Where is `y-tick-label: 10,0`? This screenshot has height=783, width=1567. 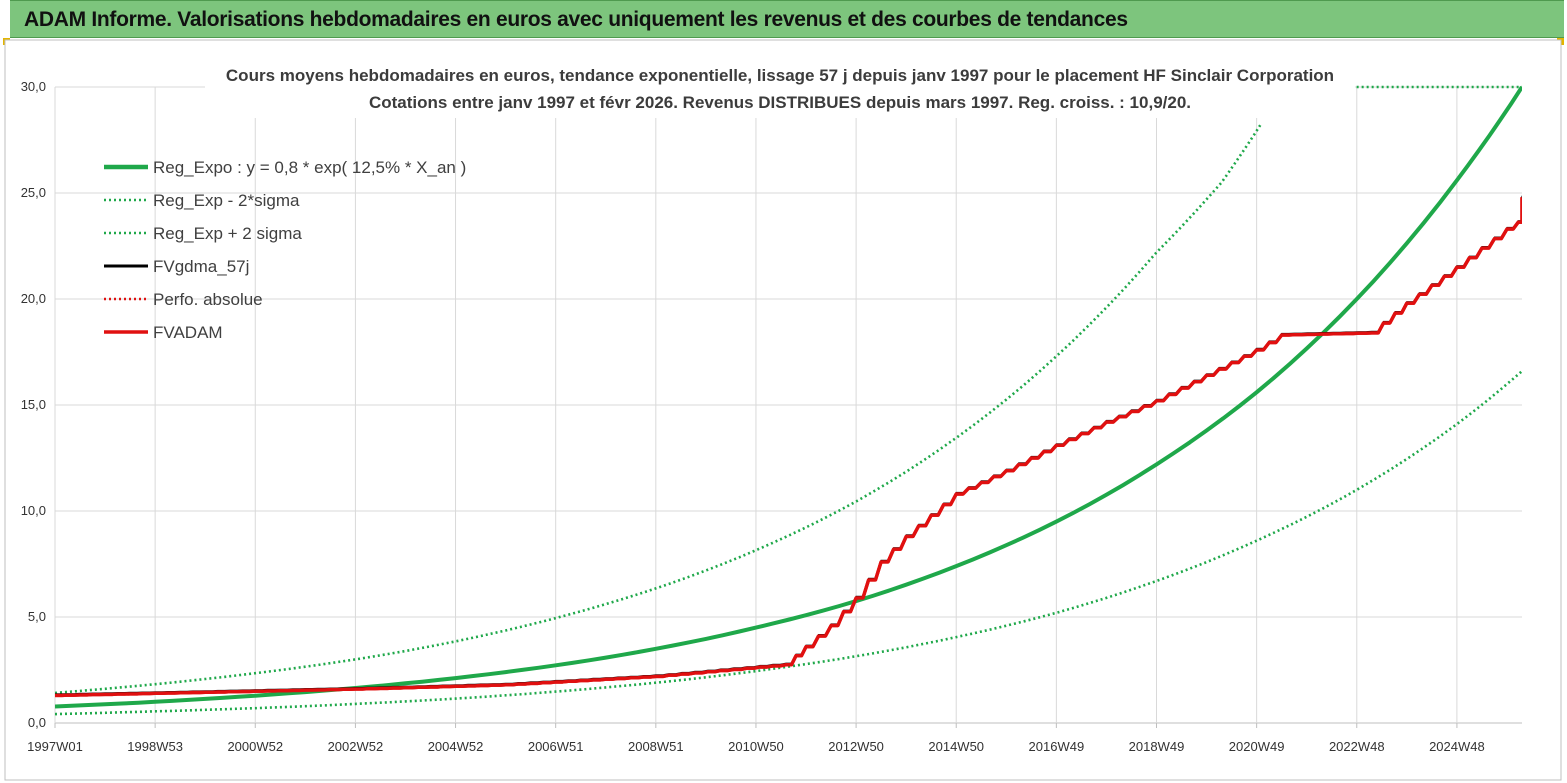 y-tick-label: 10,0 is located at coordinates (33, 510).